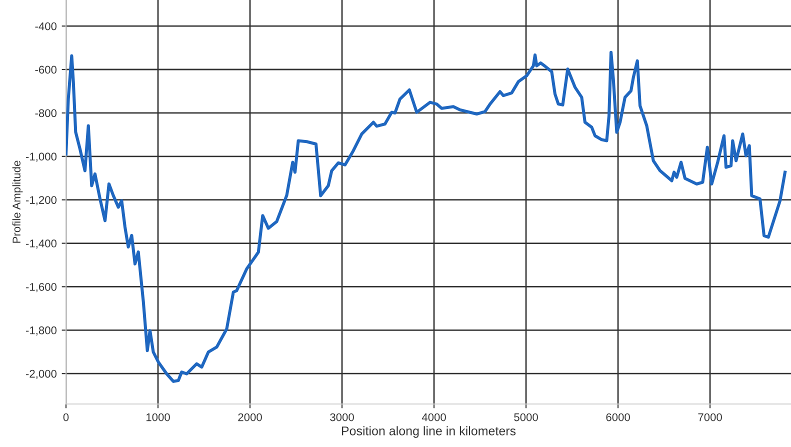  I want to click on y-tick-label: -600, so click(46, 70).